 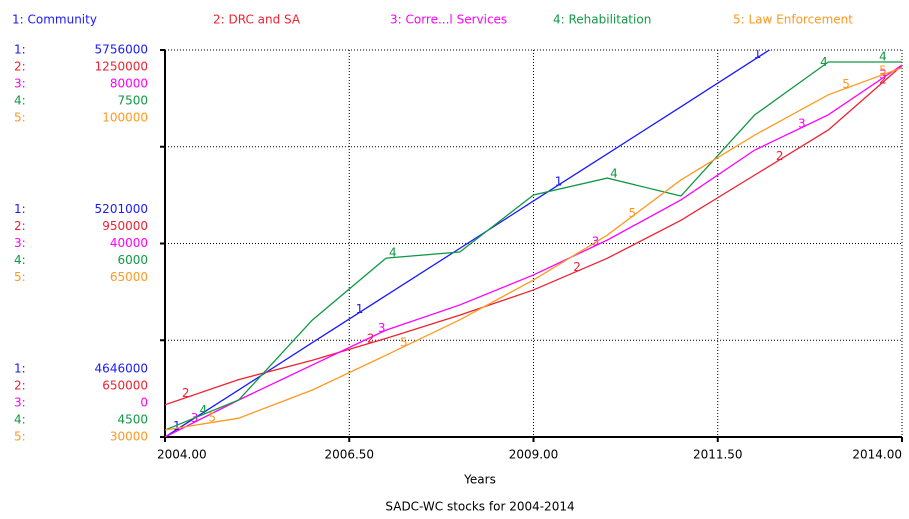 I want to click on y-tick-label: 40000, so click(x=129, y=243).